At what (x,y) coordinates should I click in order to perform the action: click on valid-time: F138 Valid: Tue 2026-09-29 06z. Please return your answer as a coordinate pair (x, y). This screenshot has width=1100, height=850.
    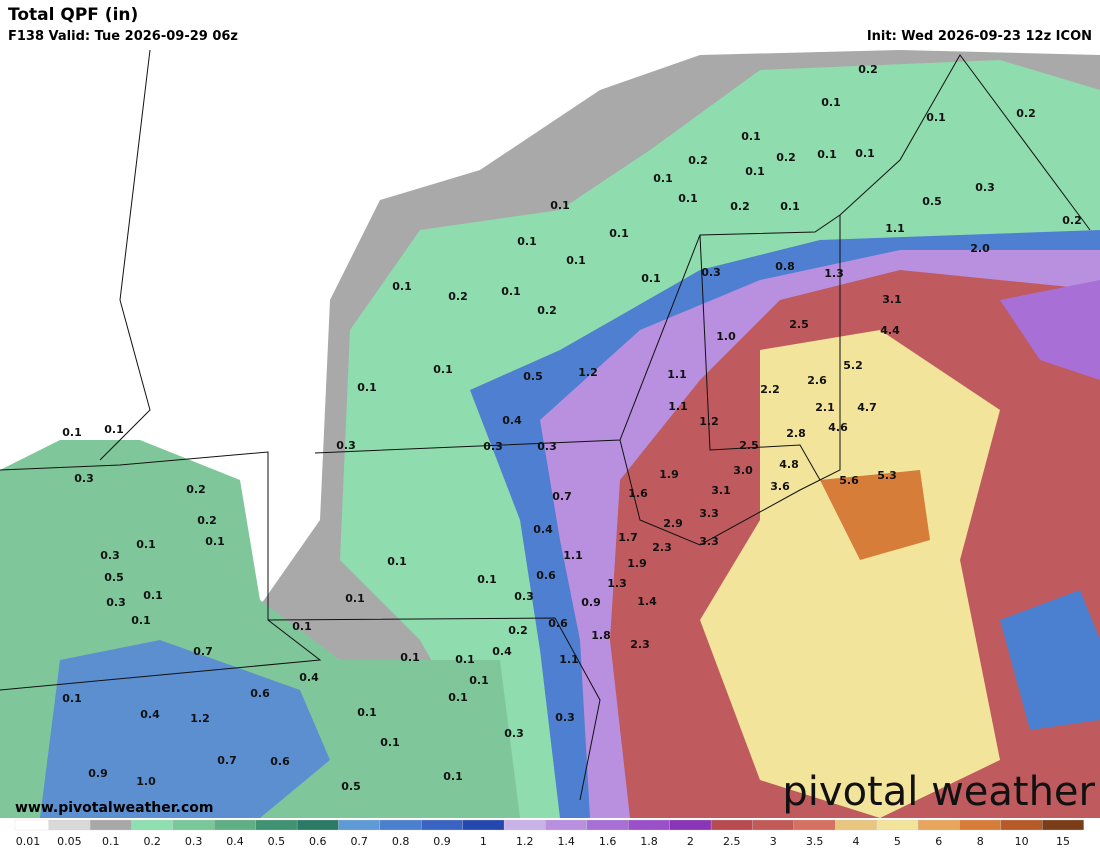
    Looking at the image, I should click on (123, 36).